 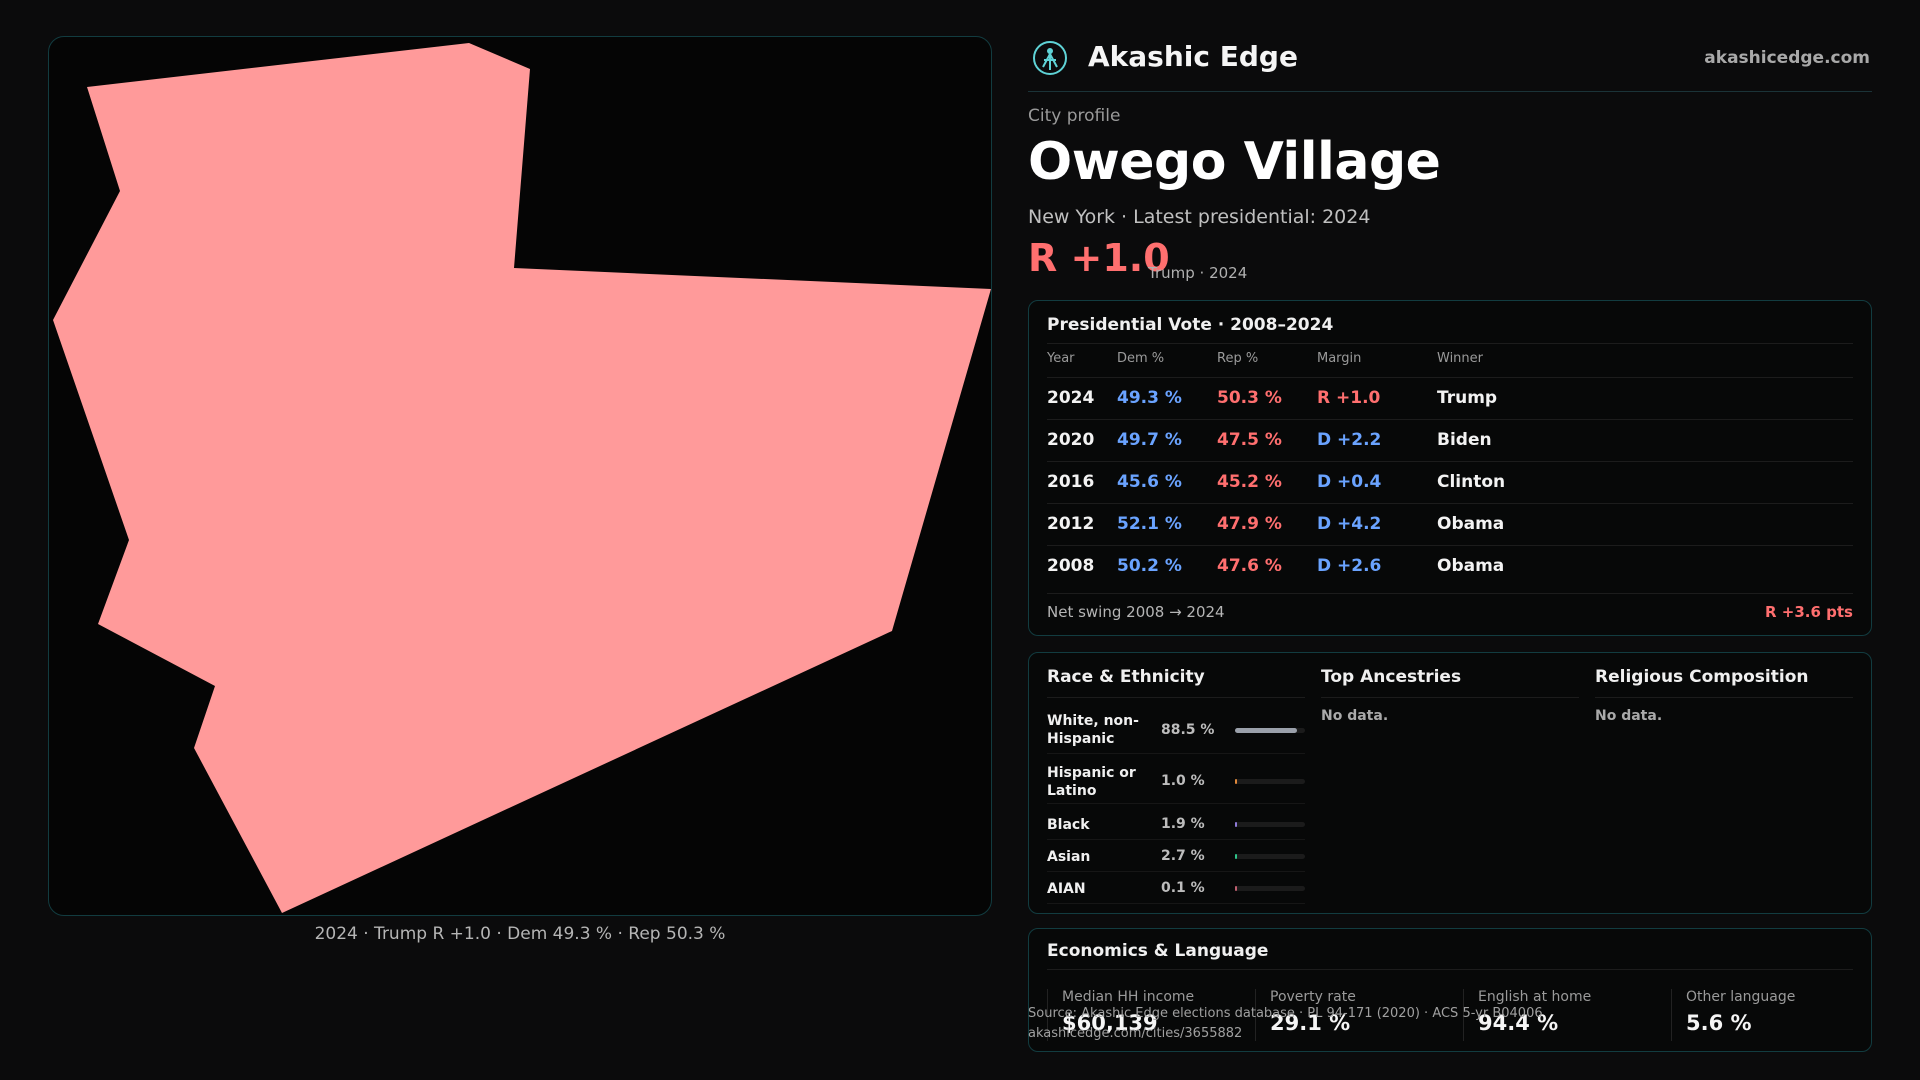 I want to click on religious-composition-section: Religious Composition No data., so click(x=1724, y=695).